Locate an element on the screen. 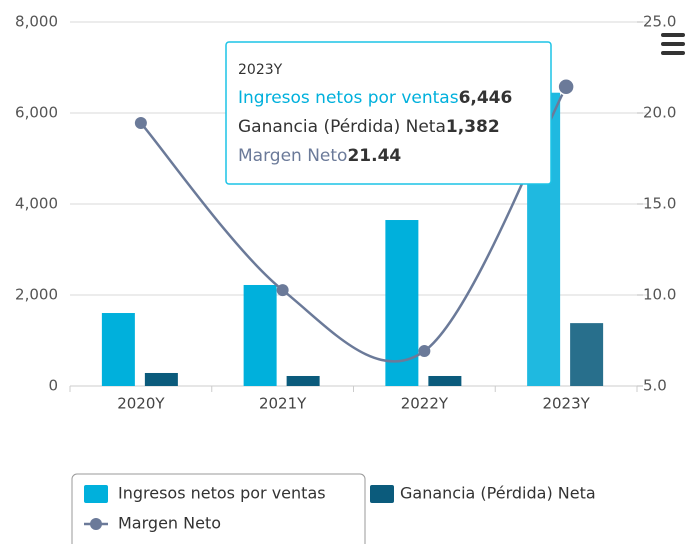  y2-tick-label: 15.0 is located at coordinates (659, 204).